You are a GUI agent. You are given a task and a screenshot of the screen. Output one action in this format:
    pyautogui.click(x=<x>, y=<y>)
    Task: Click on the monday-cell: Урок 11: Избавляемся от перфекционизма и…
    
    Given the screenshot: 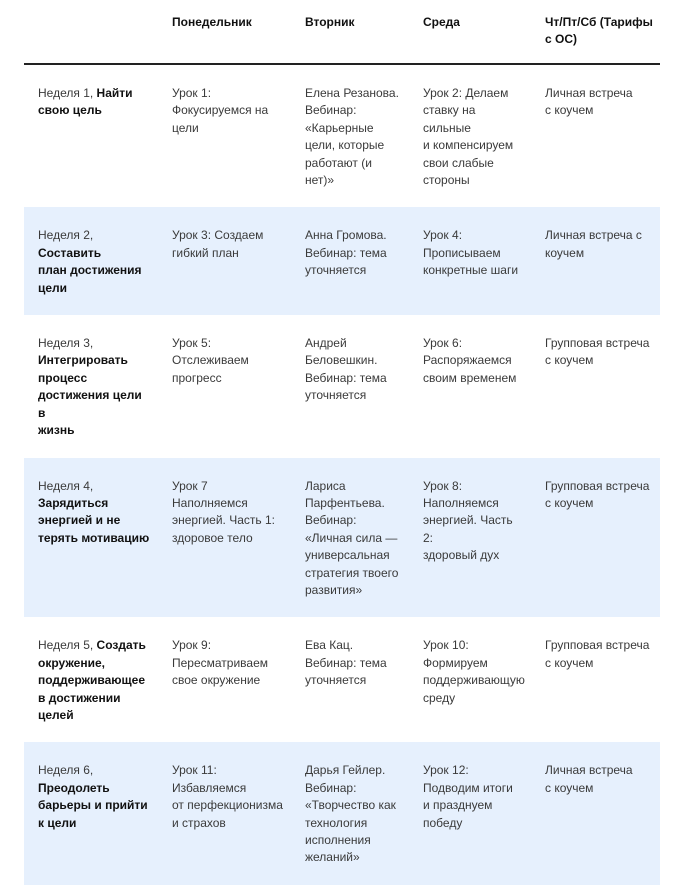 What is the action you would take?
    pyautogui.click(x=224, y=813)
    